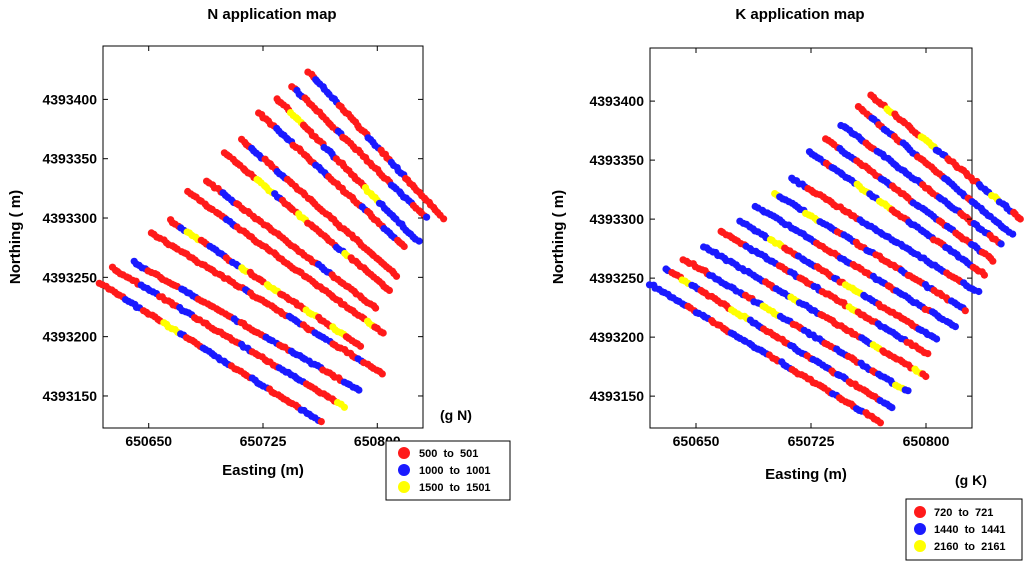 This screenshot has width=1024, height=562. I want to click on k-ytick-label: 4393150, so click(616, 396).